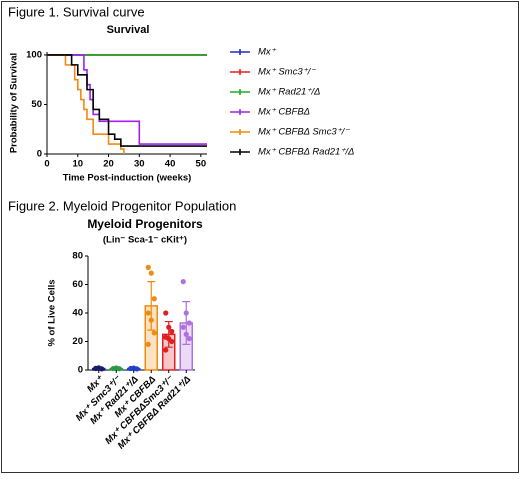  What do you see at coordinates (34, 54) in the screenshot?
I see `y-tick-label: 100` at bounding box center [34, 54].